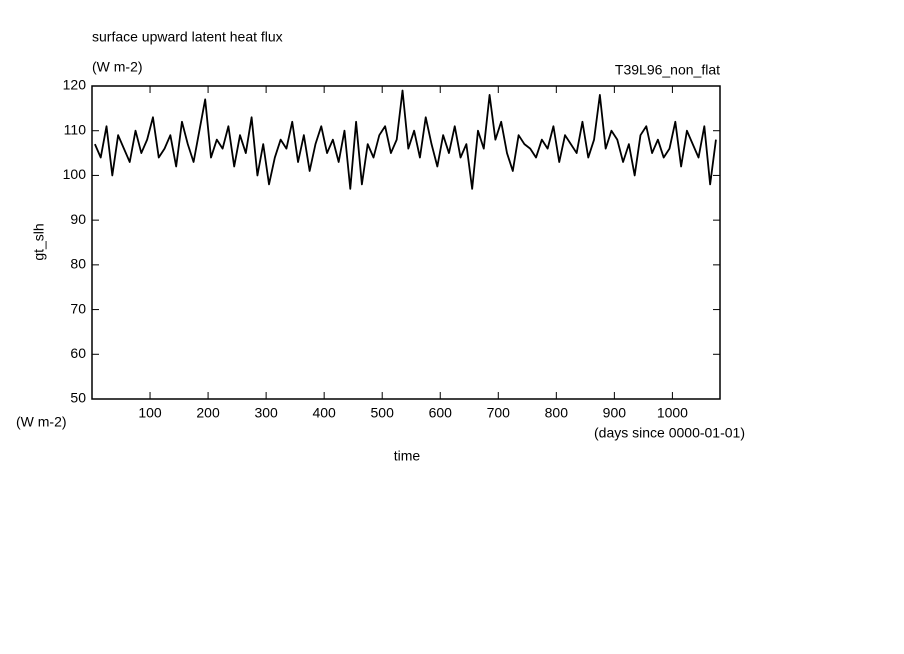 This screenshot has width=904, height=654. What do you see at coordinates (117, 67) in the screenshot?
I see `chart-subtitle: (W m-2)` at bounding box center [117, 67].